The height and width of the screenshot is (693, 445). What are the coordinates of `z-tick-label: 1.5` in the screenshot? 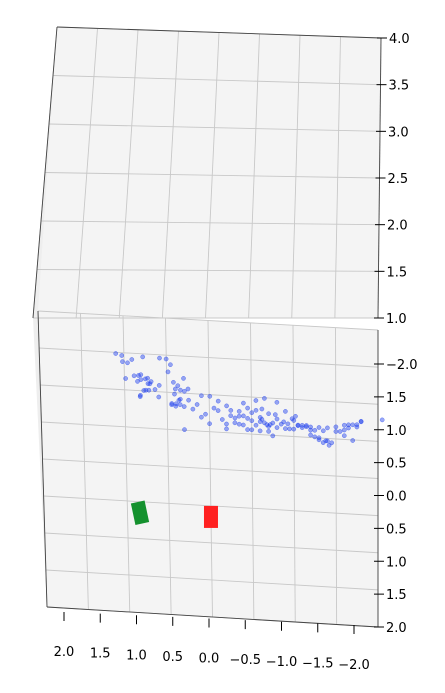 It's located at (397, 272).